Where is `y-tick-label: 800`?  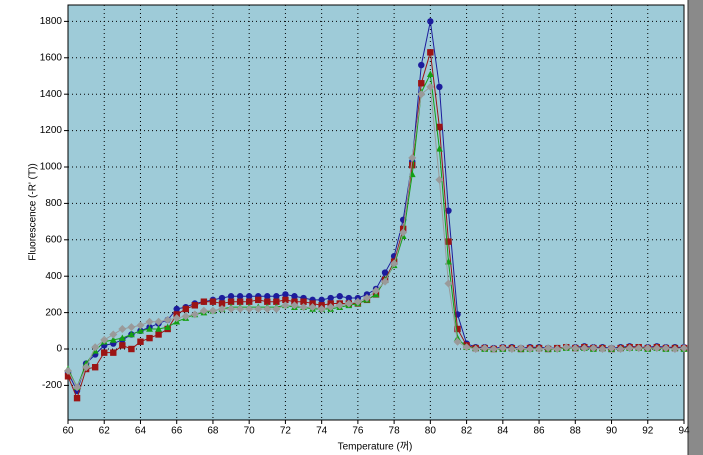 y-tick-label: 800 is located at coordinates (53, 203).